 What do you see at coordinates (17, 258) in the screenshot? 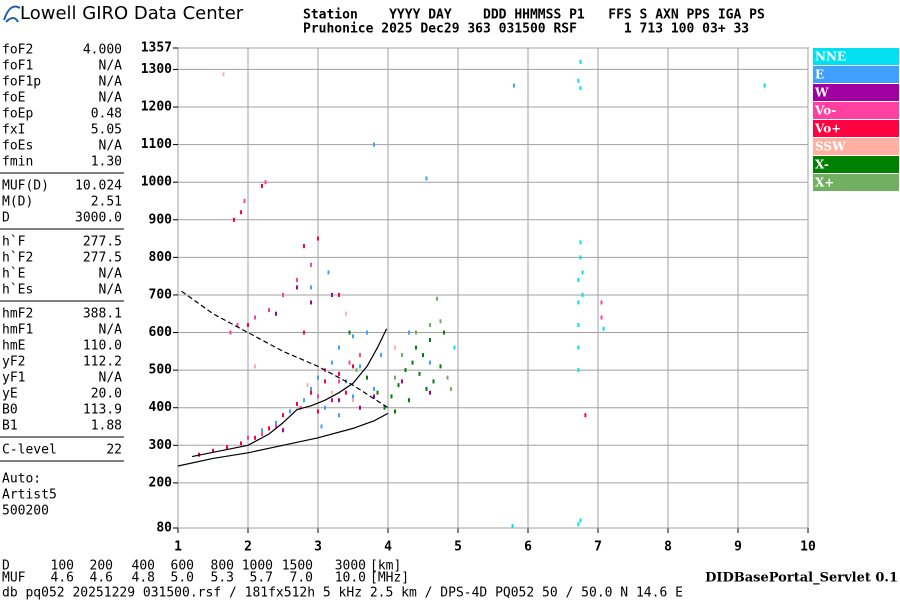
I see `param-name: h`F2` at bounding box center [17, 258].